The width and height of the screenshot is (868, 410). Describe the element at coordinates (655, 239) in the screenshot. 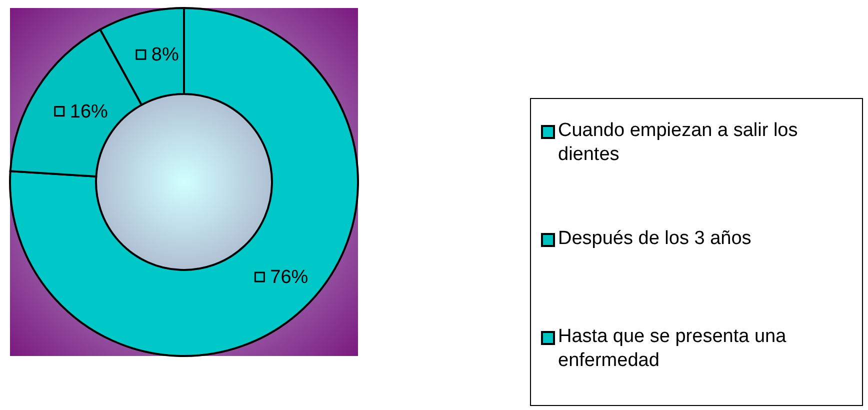

I see `legend-label: Después de los 3 años` at that location.